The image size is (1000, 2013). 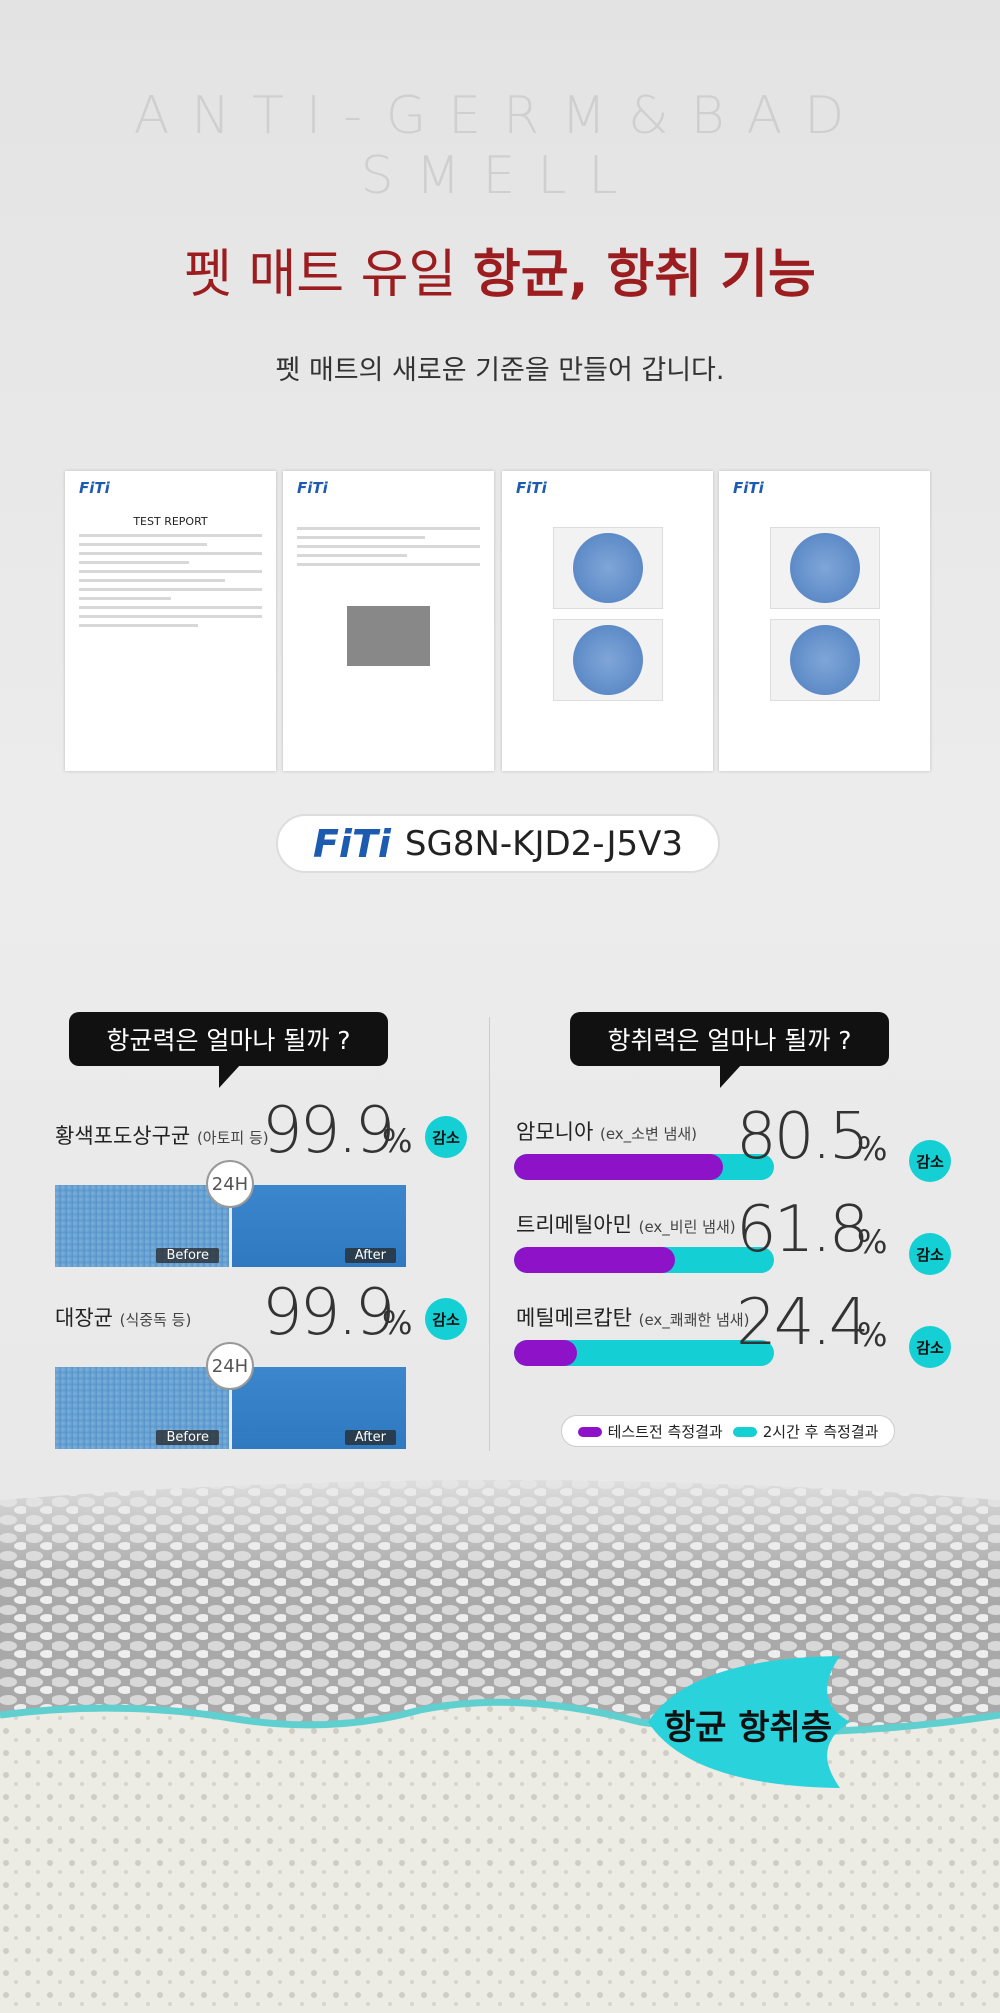 I want to click on bacteria-note: (아토피 등), so click(x=232, y=1138).